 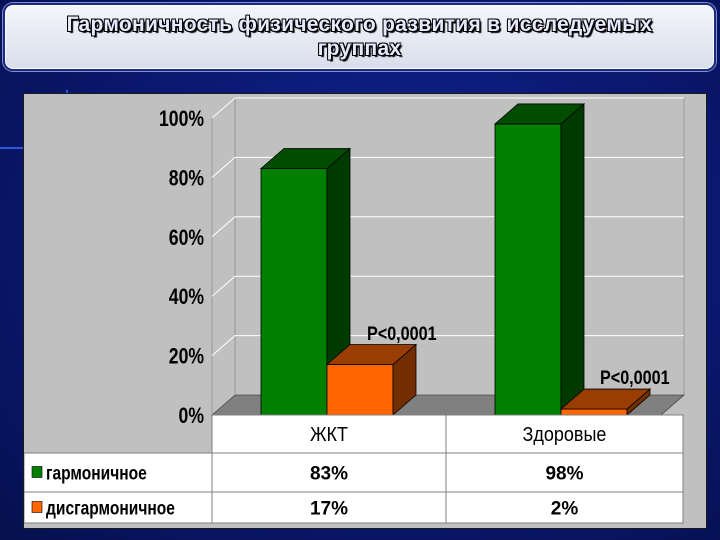 What do you see at coordinates (192, 416) in the screenshot?
I see `y-tick-label: 0%` at bounding box center [192, 416].